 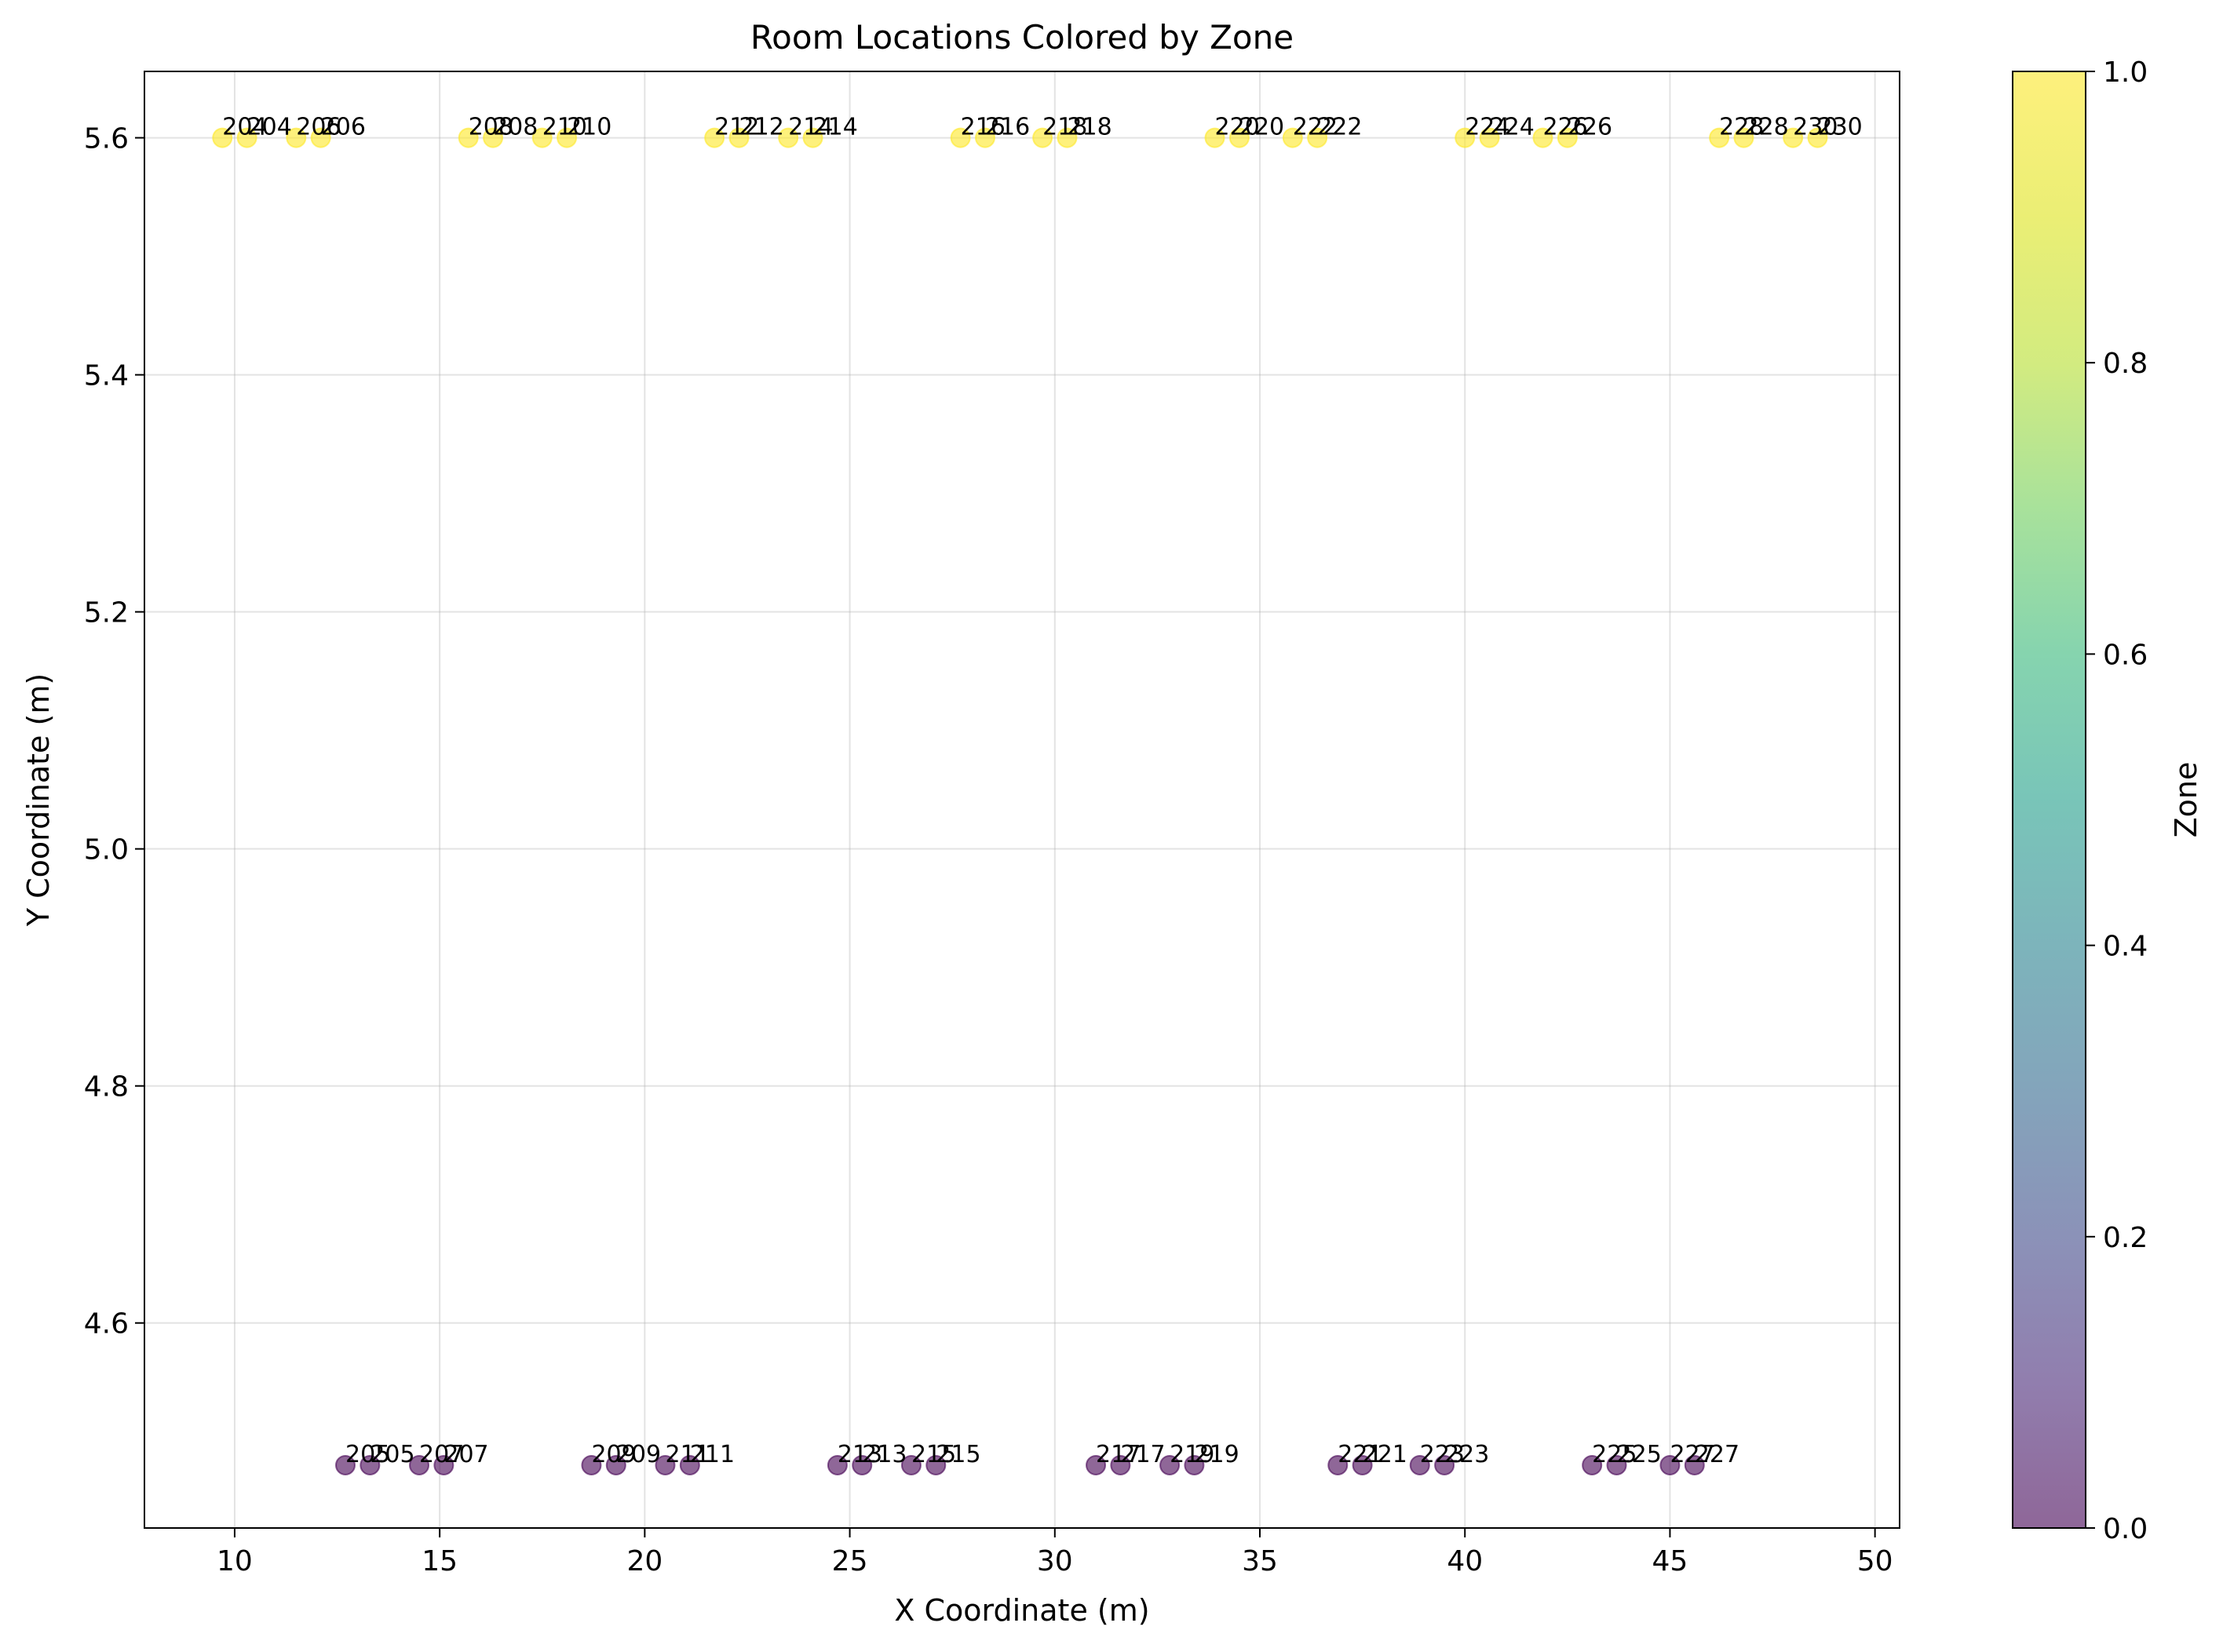 I want to click on colorbar-tick-label: 1.0, so click(x=2125, y=73).